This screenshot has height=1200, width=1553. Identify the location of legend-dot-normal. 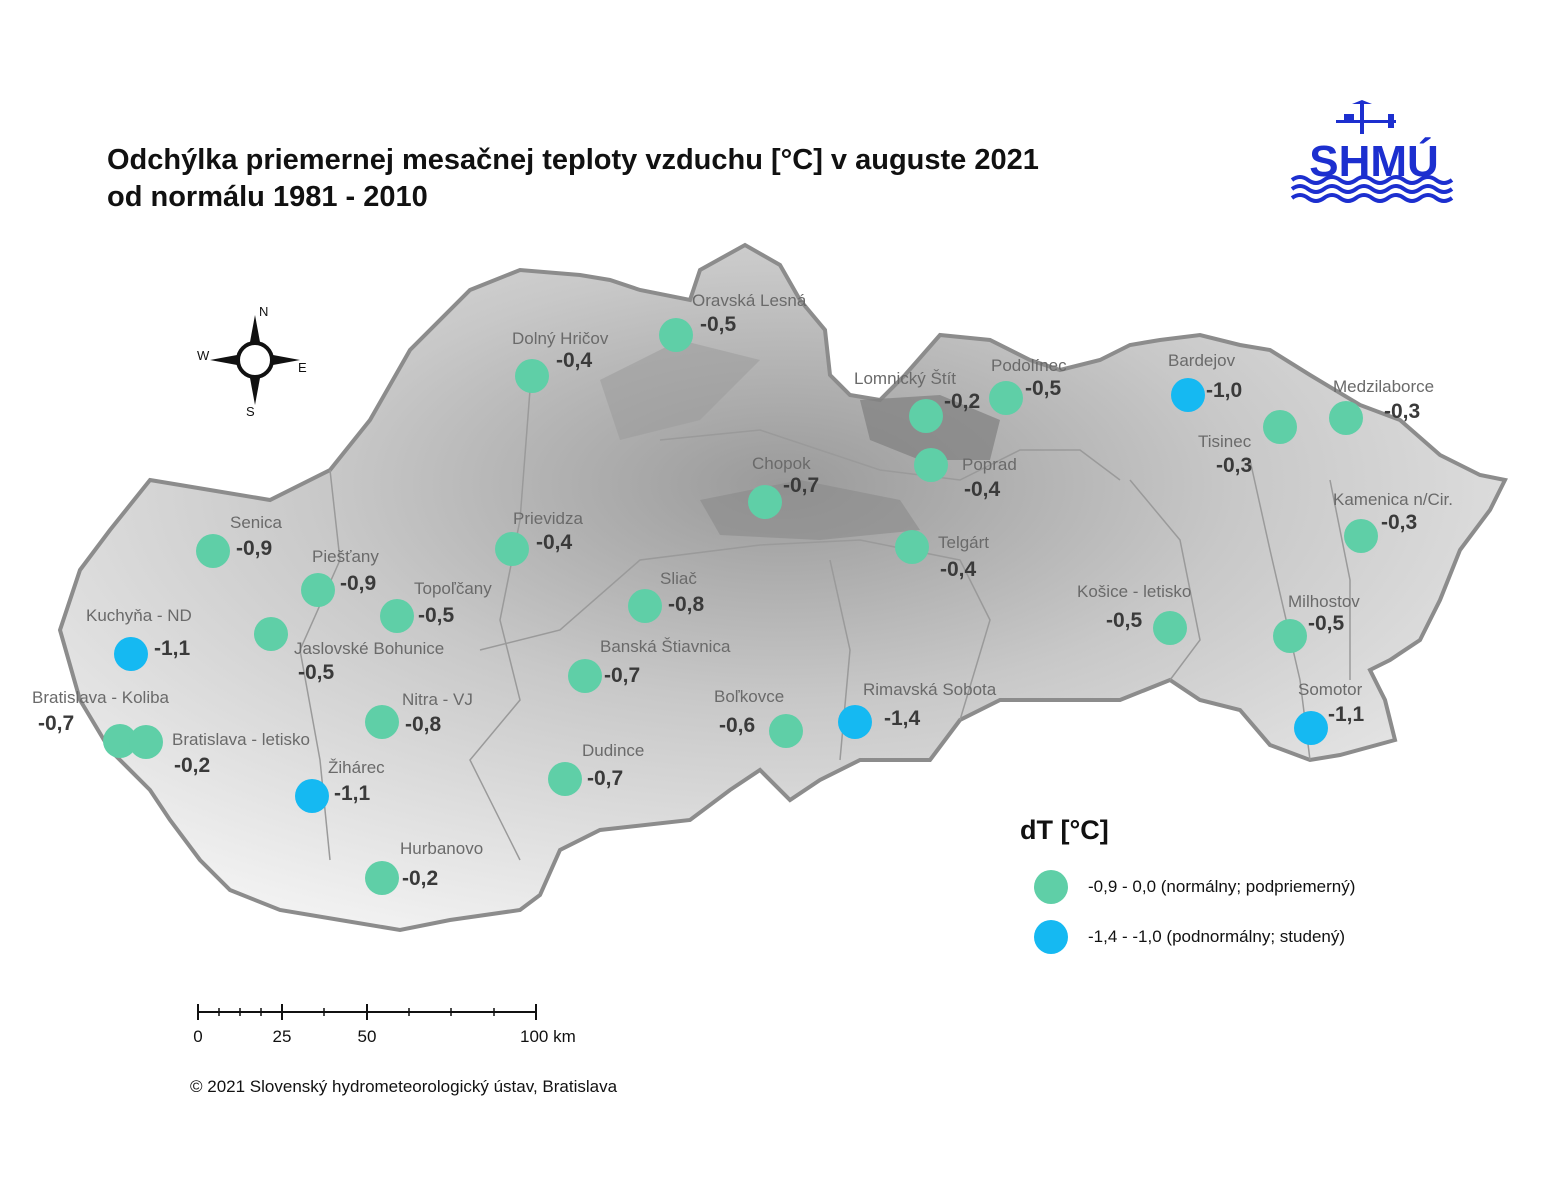
(1051, 887).